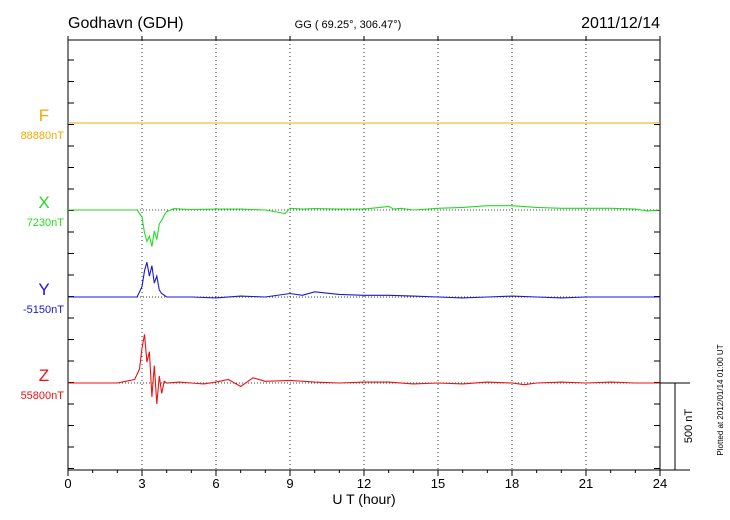  What do you see at coordinates (44, 375) in the screenshot?
I see `series-name-z: Z` at bounding box center [44, 375].